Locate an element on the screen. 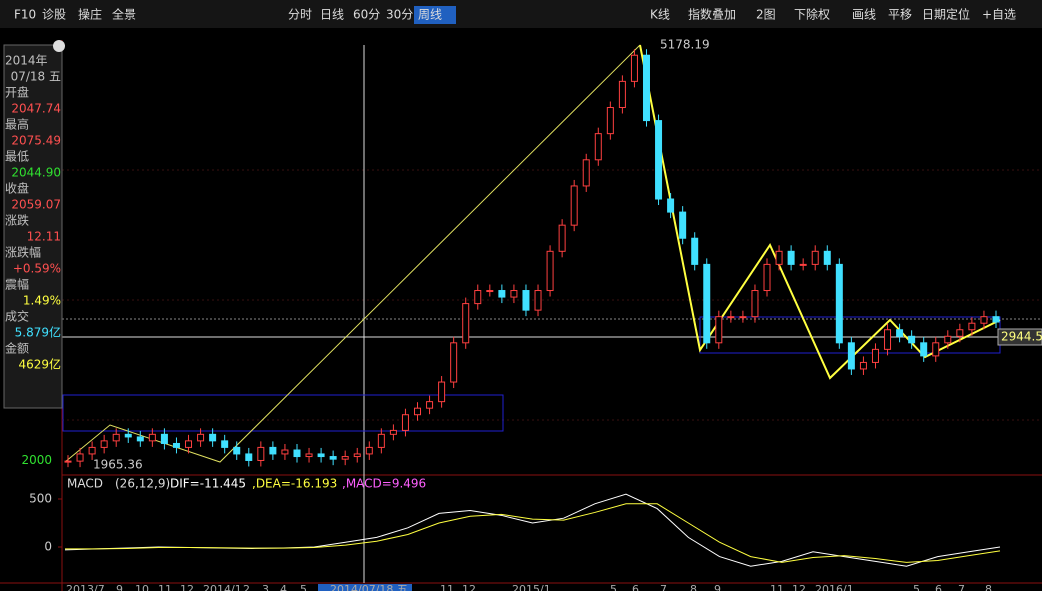  toolbar-button: +自选 is located at coordinates (999, 15).